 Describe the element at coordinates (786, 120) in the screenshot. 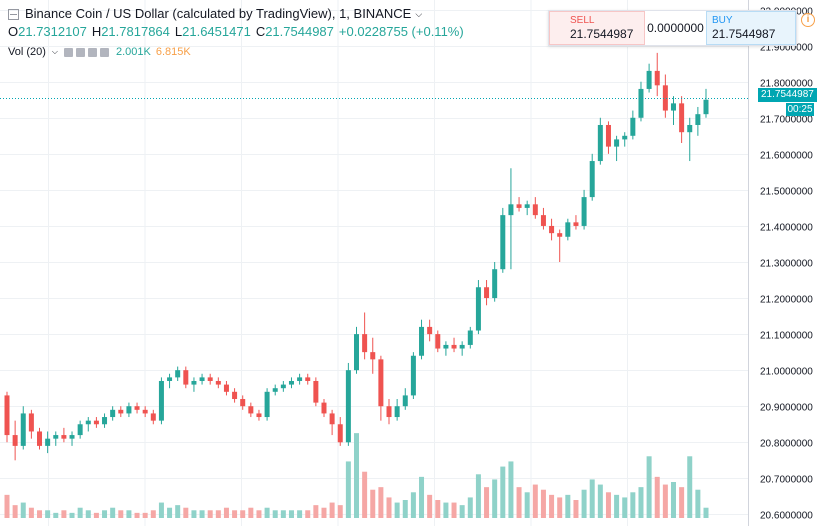

I see `price-tick-label: 21.7000000` at that location.